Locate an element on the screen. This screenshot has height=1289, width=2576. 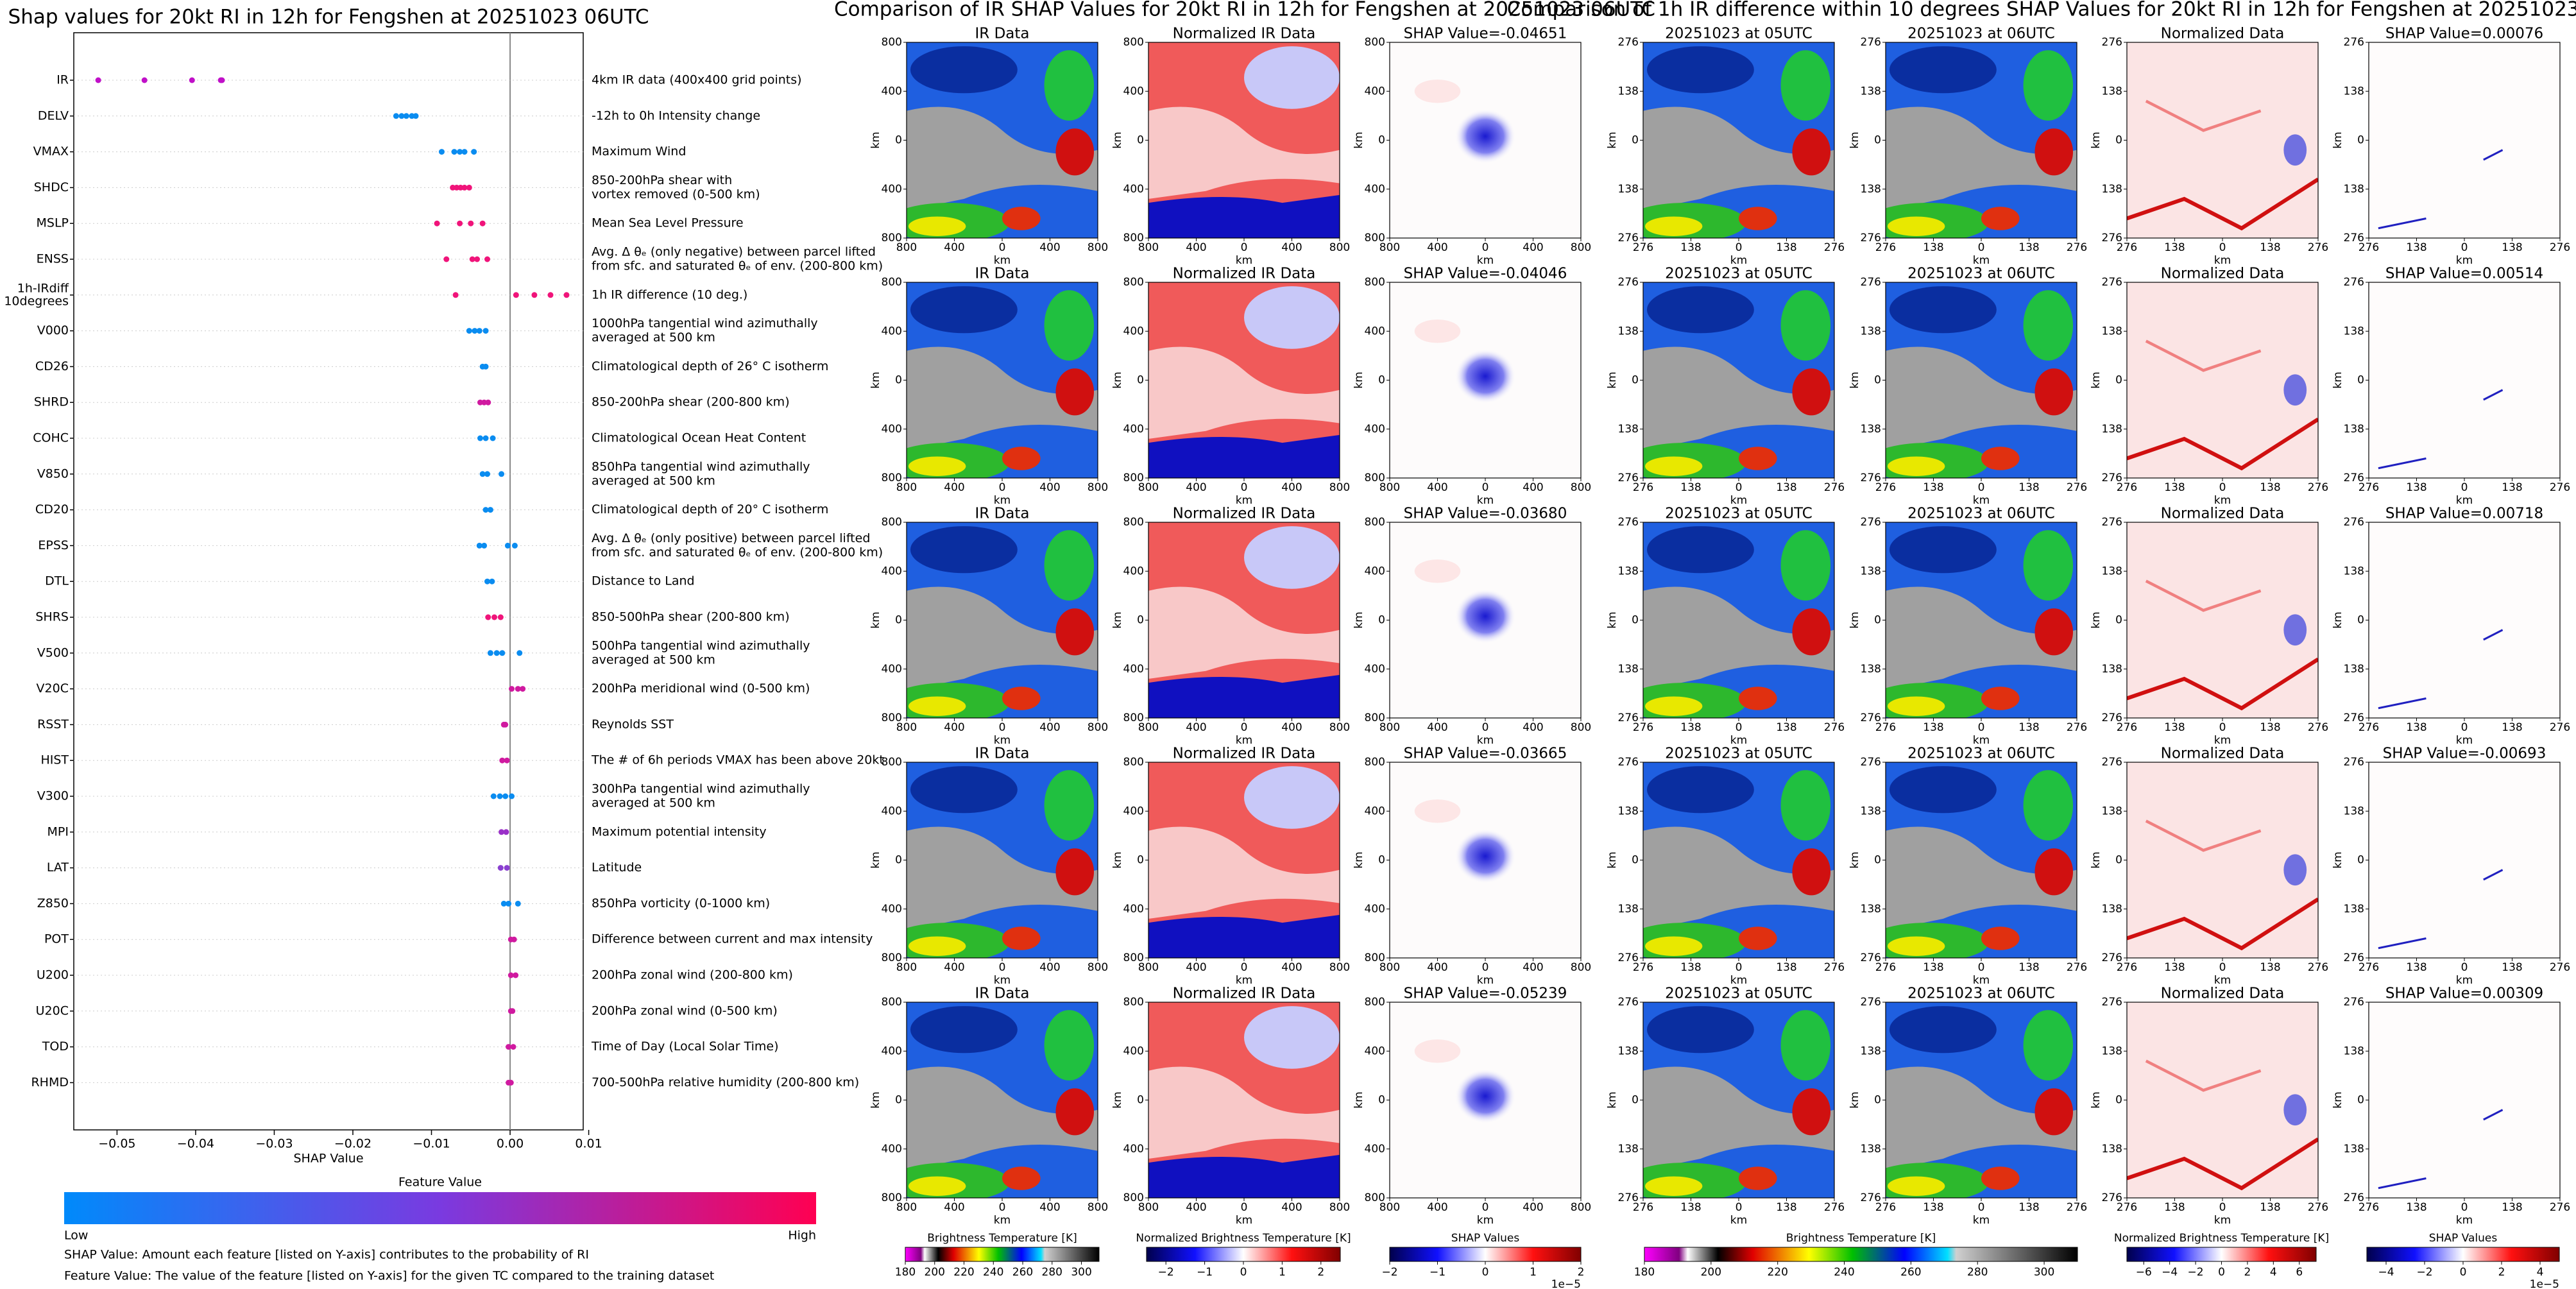
panel-title: Normalized Data is located at coordinates (2223, 754).